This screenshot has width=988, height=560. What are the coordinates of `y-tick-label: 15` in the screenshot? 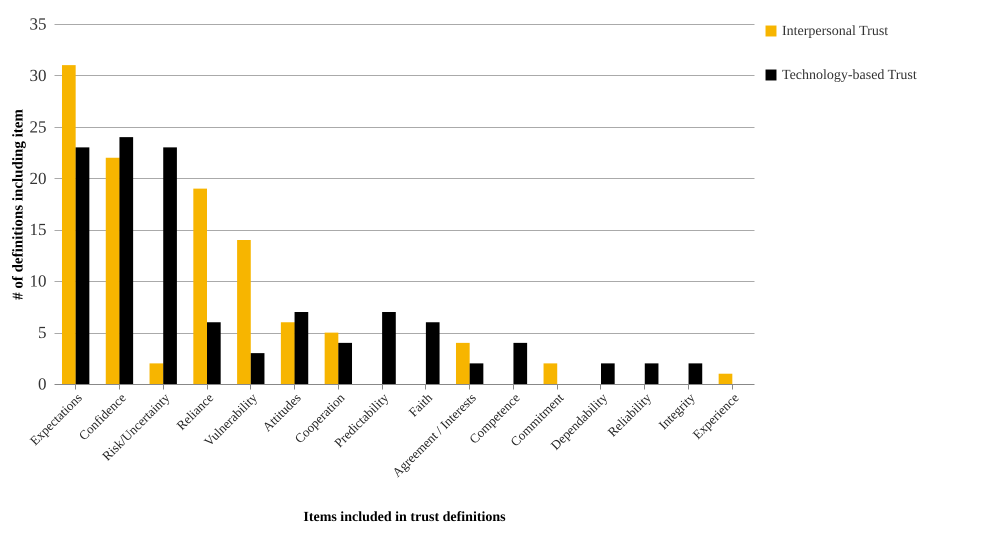 It's located at (38, 230).